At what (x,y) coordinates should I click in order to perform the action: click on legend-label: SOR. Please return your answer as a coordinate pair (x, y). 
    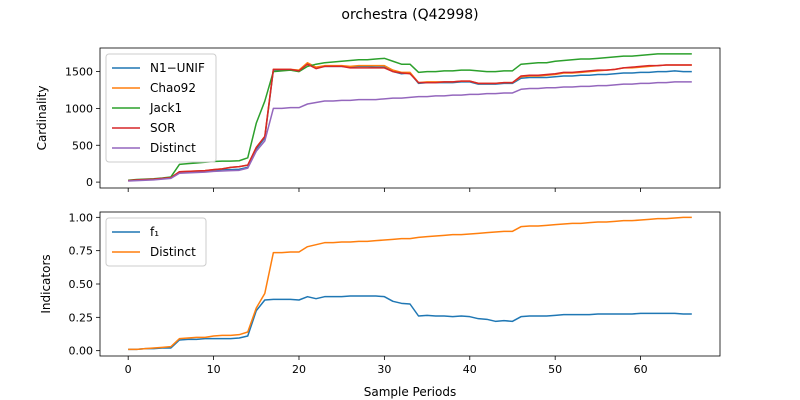
    Looking at the image, I should click on (162, 128).